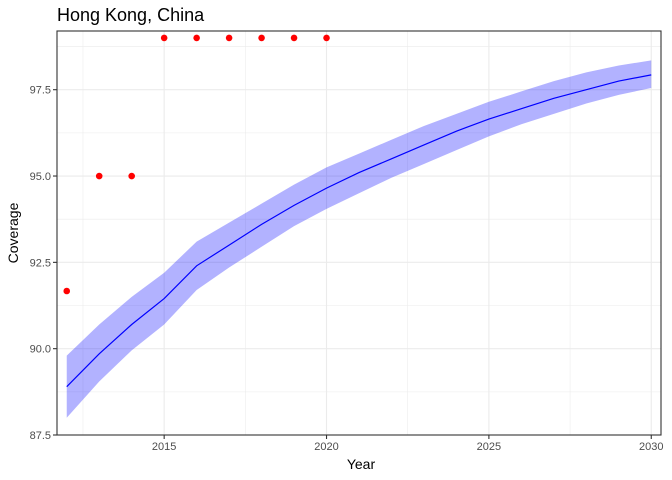 This screenshot has height=480, width=672. I want to click on chart-title: Hong Kong, China, so click(131, 15).